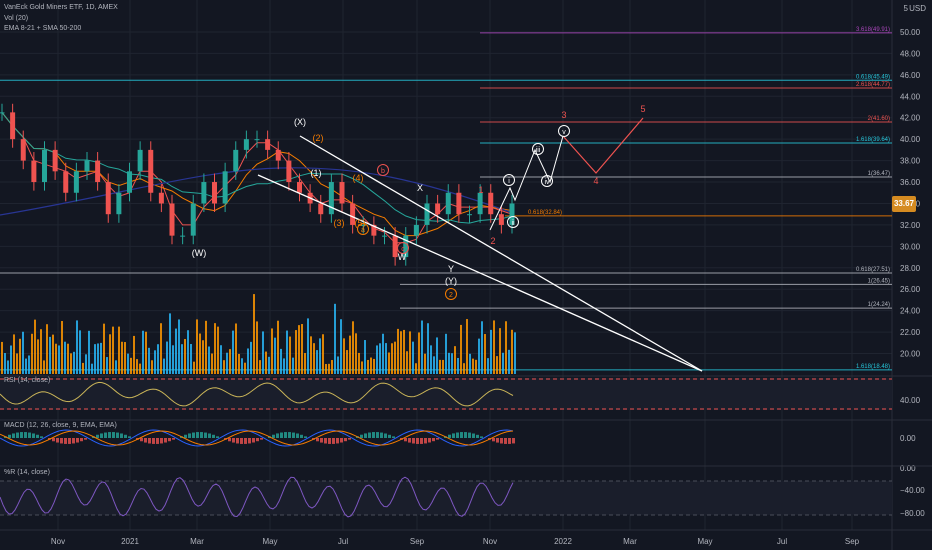 This screenshot has height=550, width=932. What do you see at coordinates (61, 7) in the screenshot?
I see `symbol-title: VanEck Gold Miners ETF, 1D, AMEX` at bounding box center [61, 7].